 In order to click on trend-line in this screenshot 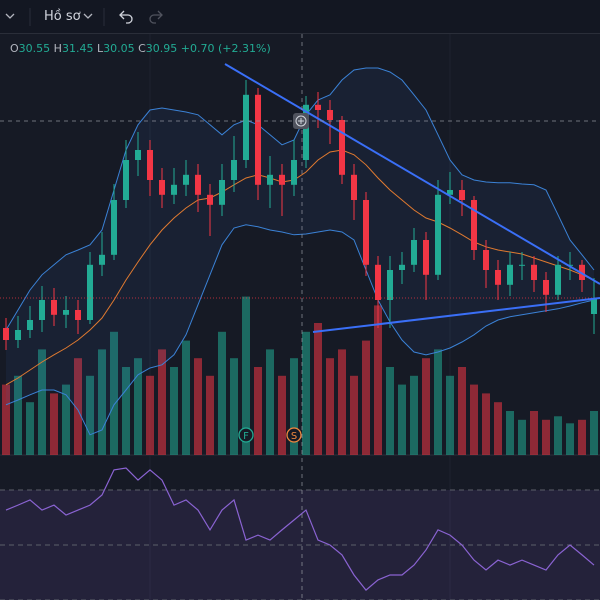, I will do `click(456, 315)`.